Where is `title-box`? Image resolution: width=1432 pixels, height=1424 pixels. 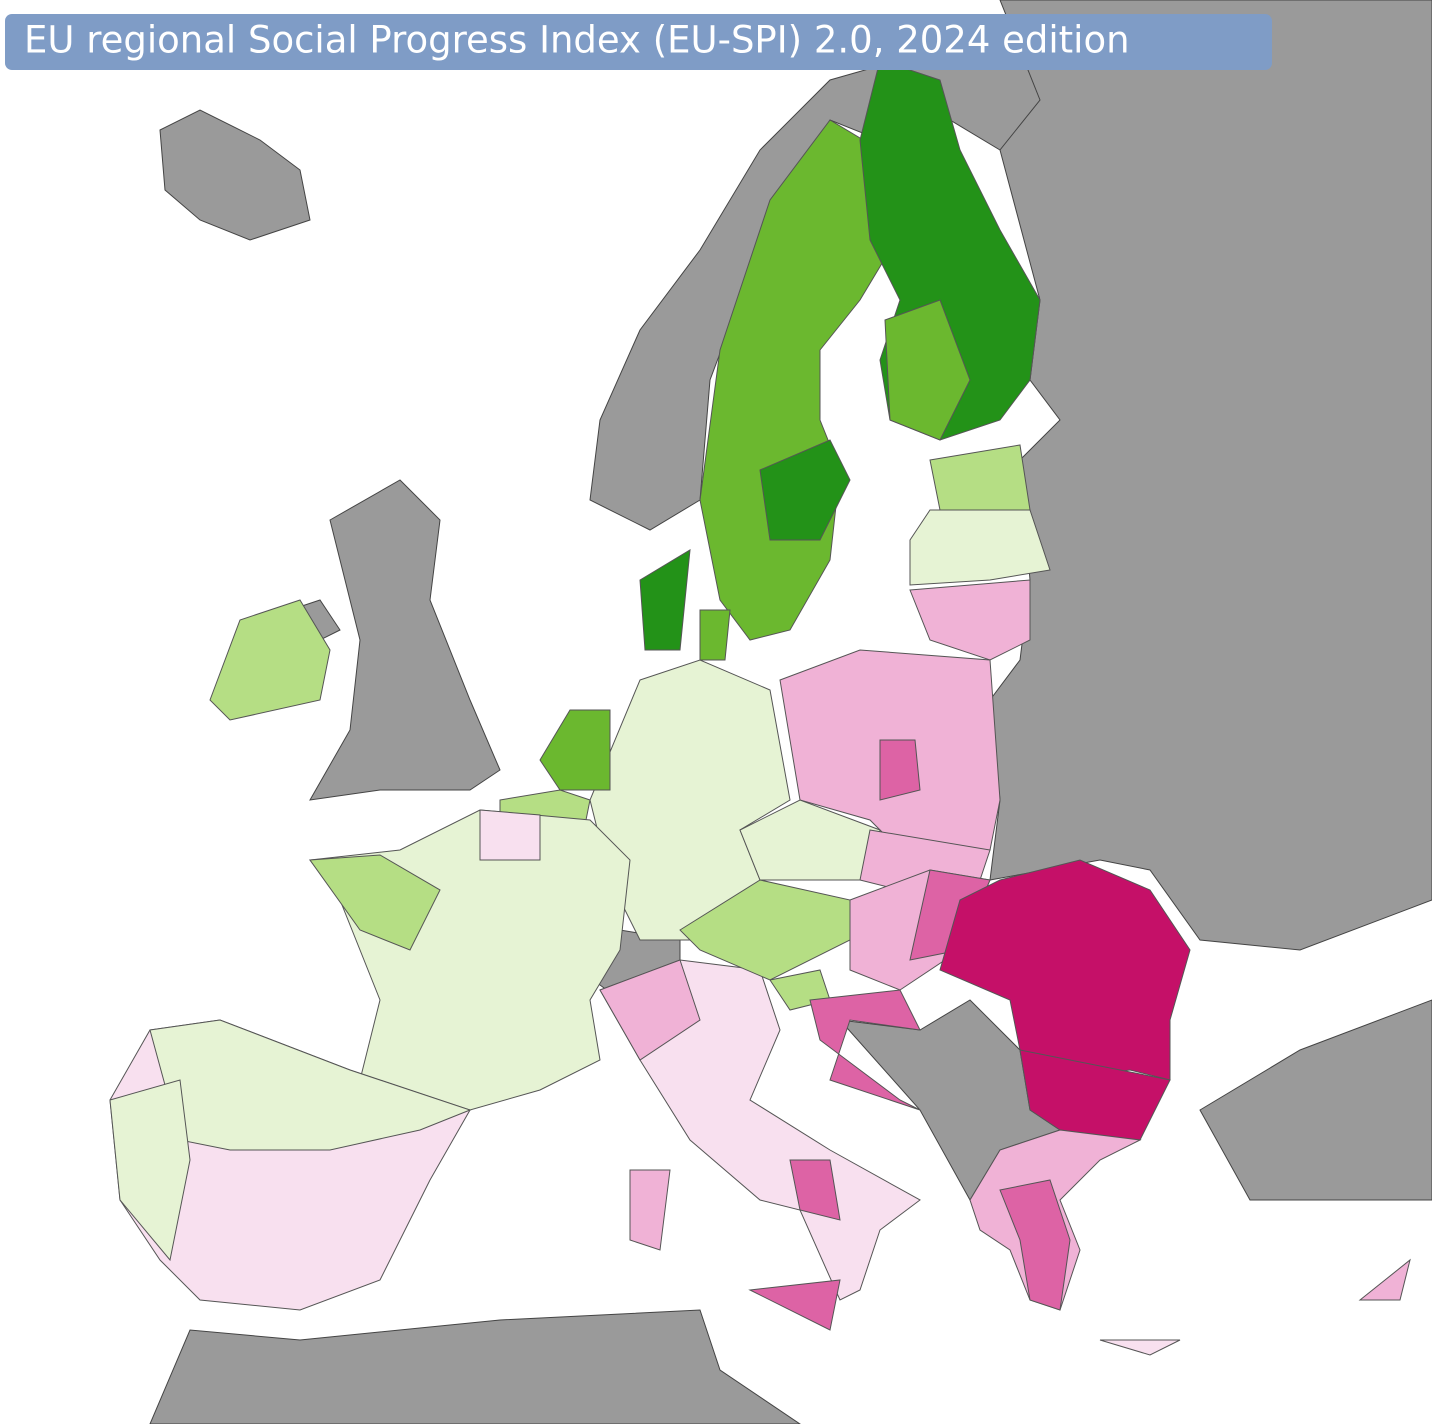
title-box is located at coordinates (638, 42).